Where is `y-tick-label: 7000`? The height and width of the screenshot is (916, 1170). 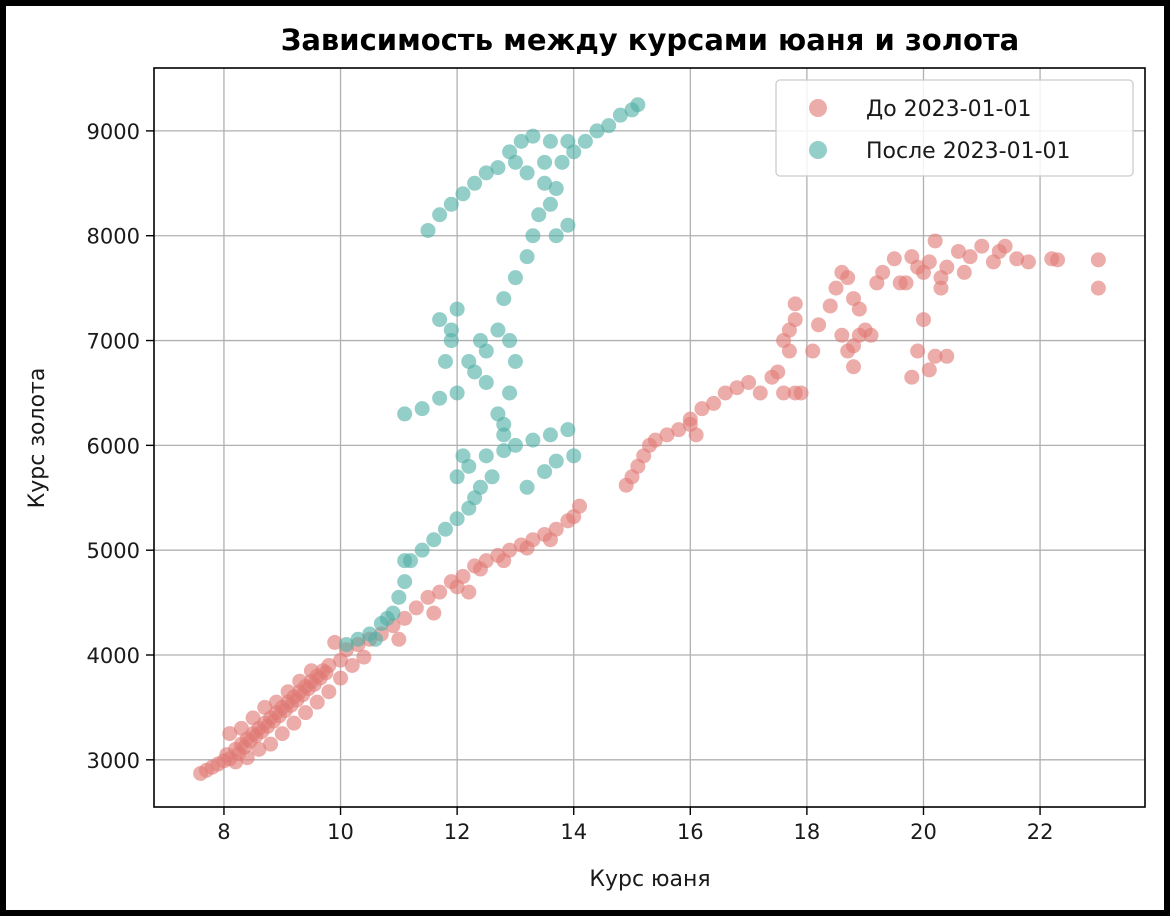
y-tick-label: 7000 is located at coordinates (113, 342).